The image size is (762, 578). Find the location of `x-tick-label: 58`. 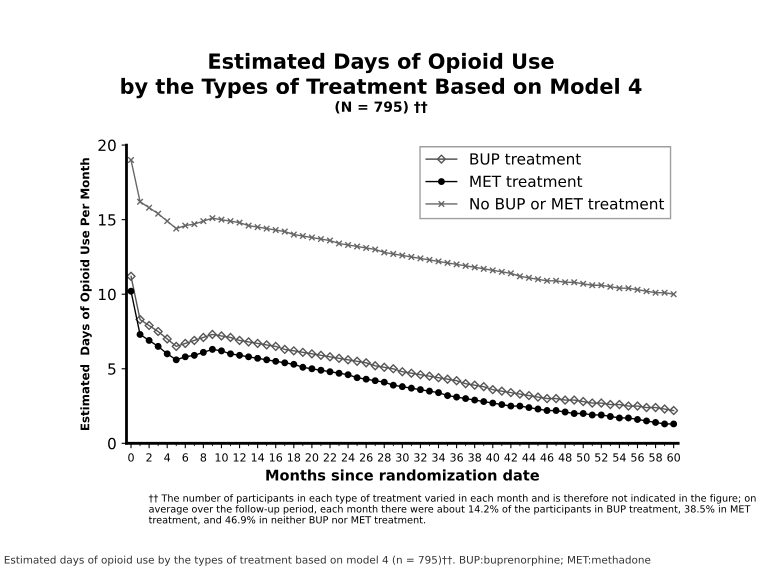

x-tick-label: 58 is located at coordinates (655, 457).